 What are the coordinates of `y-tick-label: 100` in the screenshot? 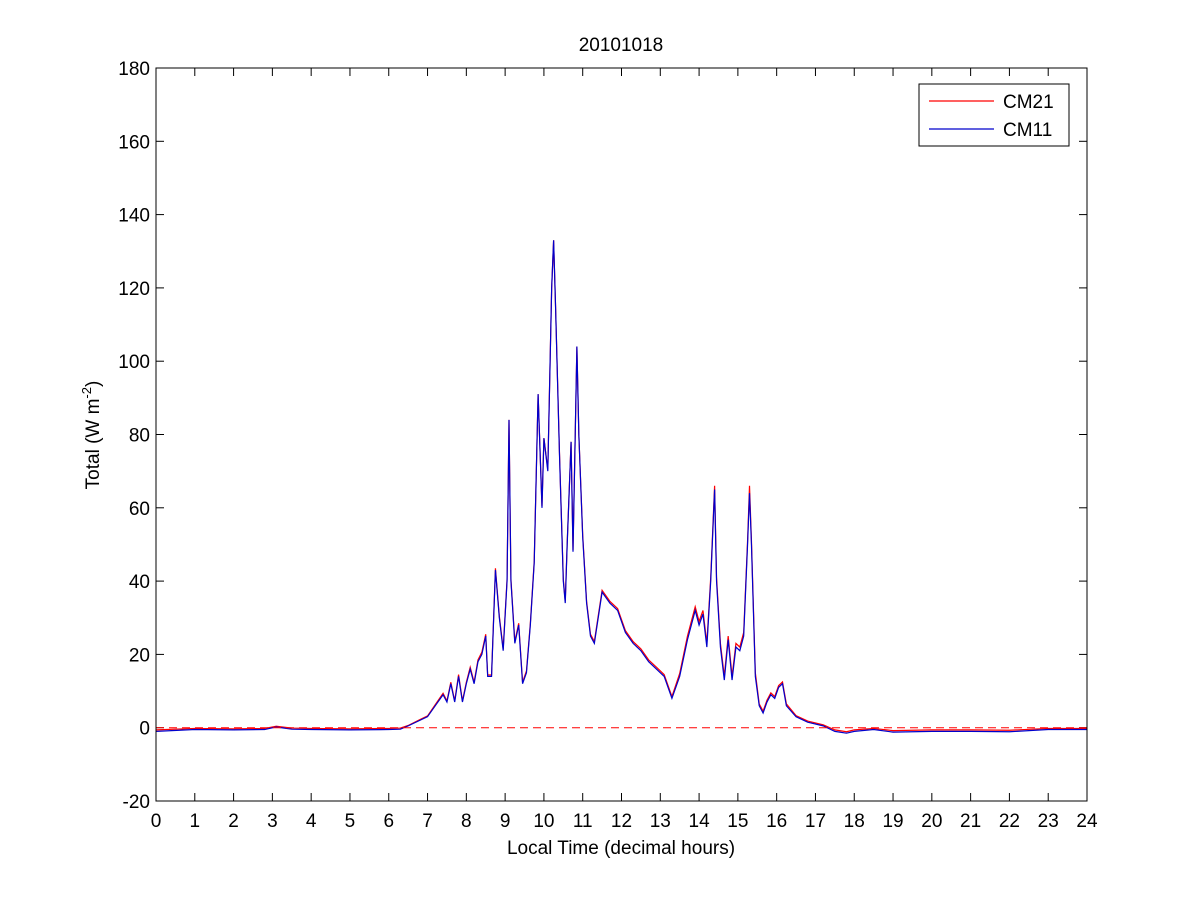 It's located at (134, 362).